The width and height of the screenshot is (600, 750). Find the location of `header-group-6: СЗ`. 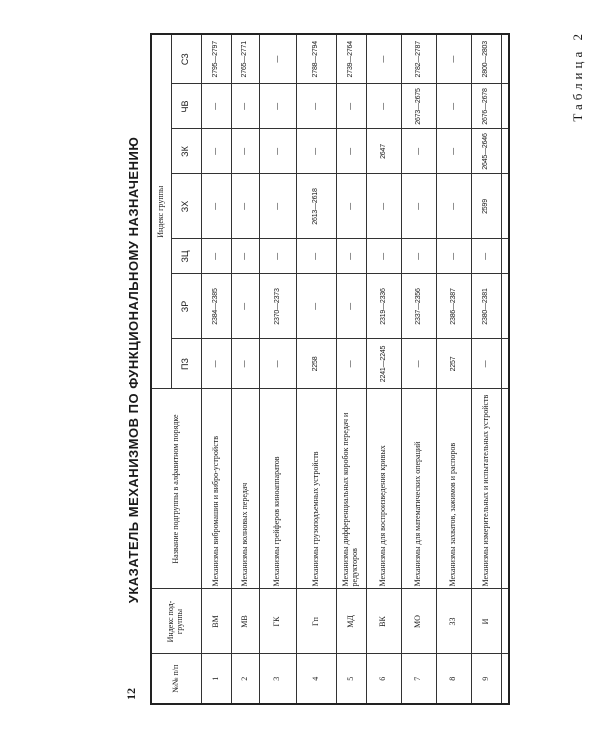

header-group-6: СЗ is located at coordinates (186, 59).